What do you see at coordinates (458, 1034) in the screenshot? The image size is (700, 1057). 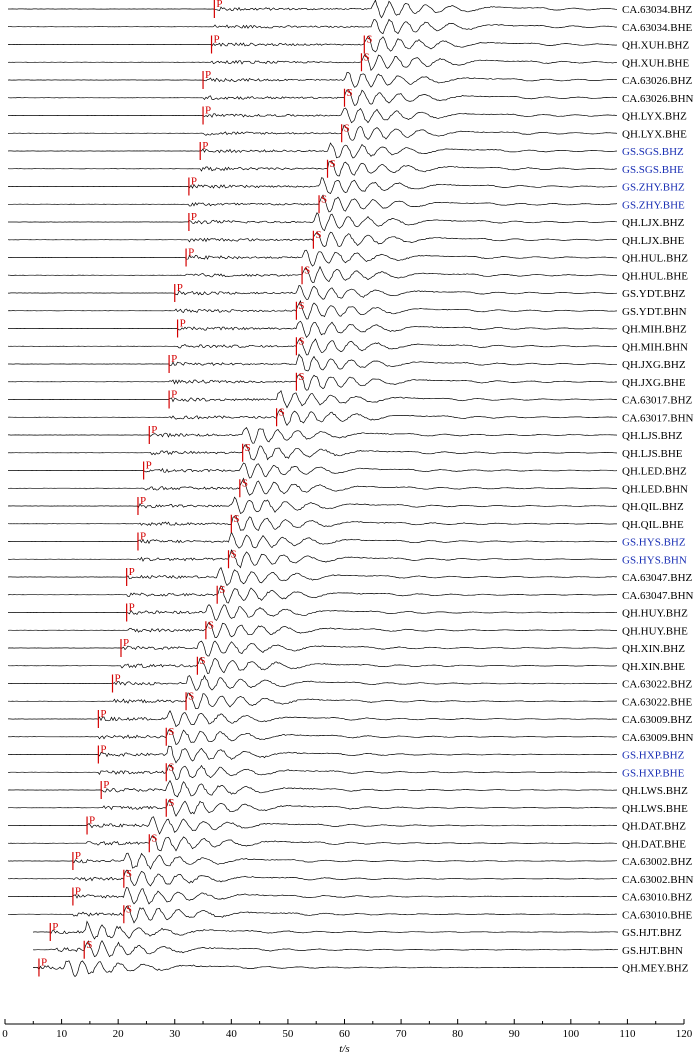 I see `x-tick-label: 80` at bounding box center [458, 1034].